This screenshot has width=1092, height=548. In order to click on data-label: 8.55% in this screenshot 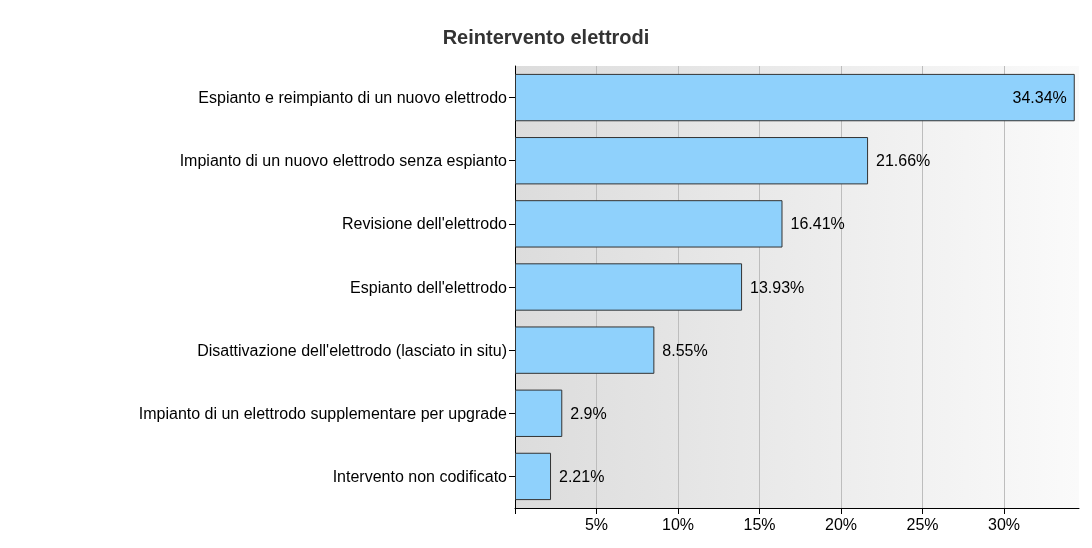, I will do `click(685, 350)`.